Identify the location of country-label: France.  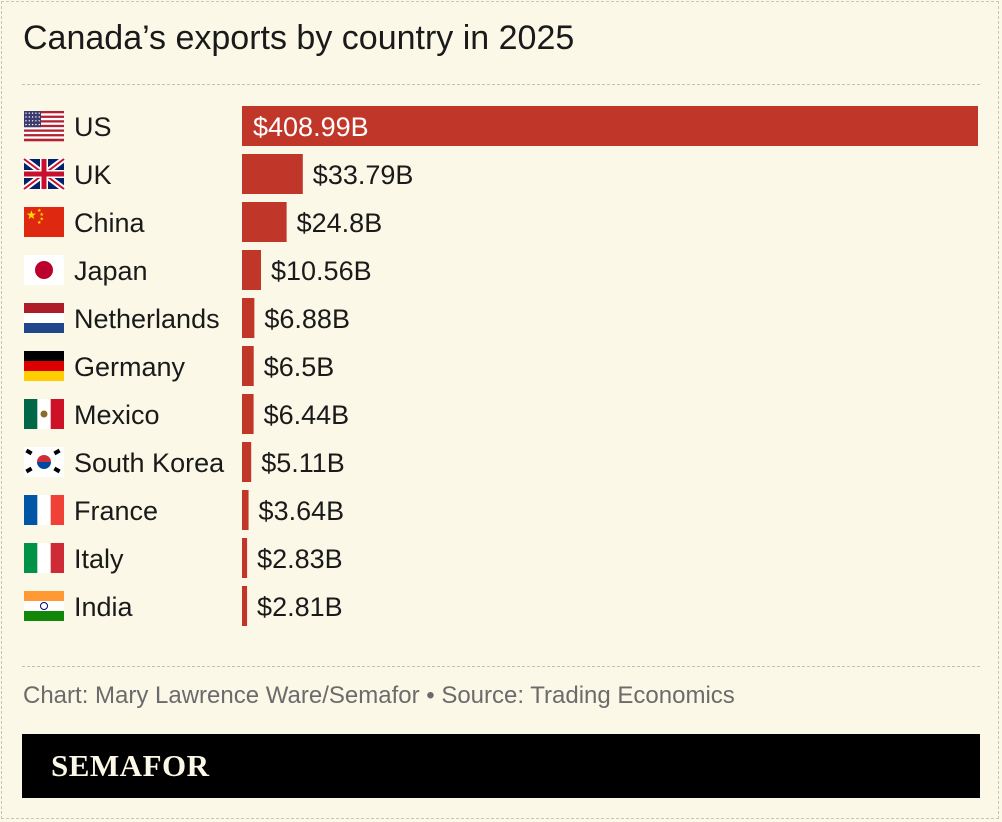
(116, 511).